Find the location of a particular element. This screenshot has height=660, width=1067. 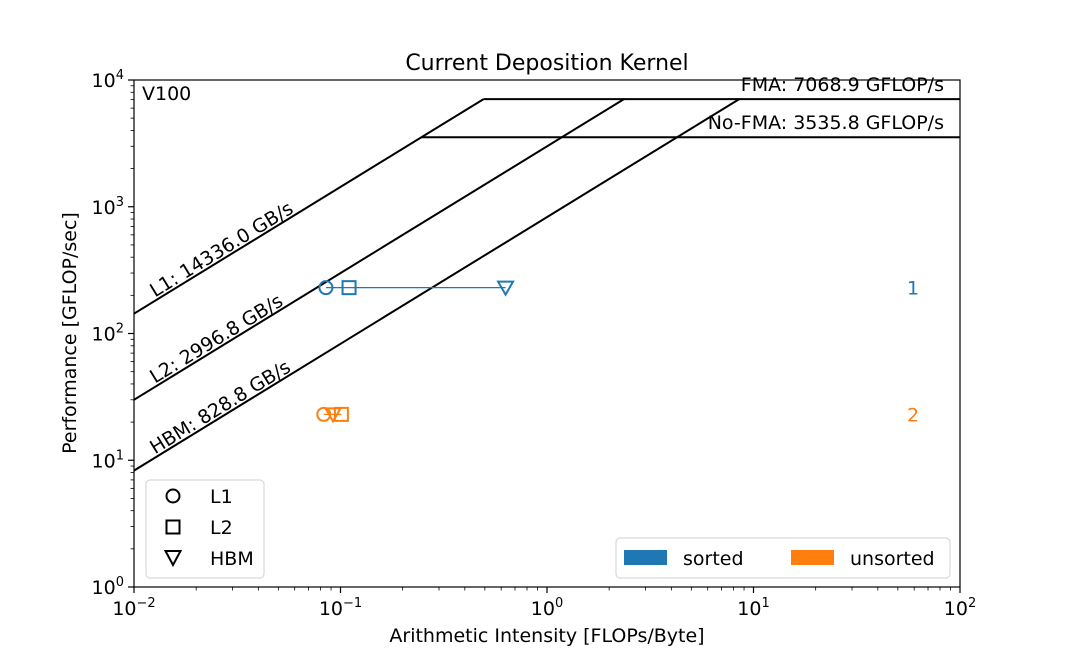

series-legend: sorted unsorted is located at coordinates (783, 558).